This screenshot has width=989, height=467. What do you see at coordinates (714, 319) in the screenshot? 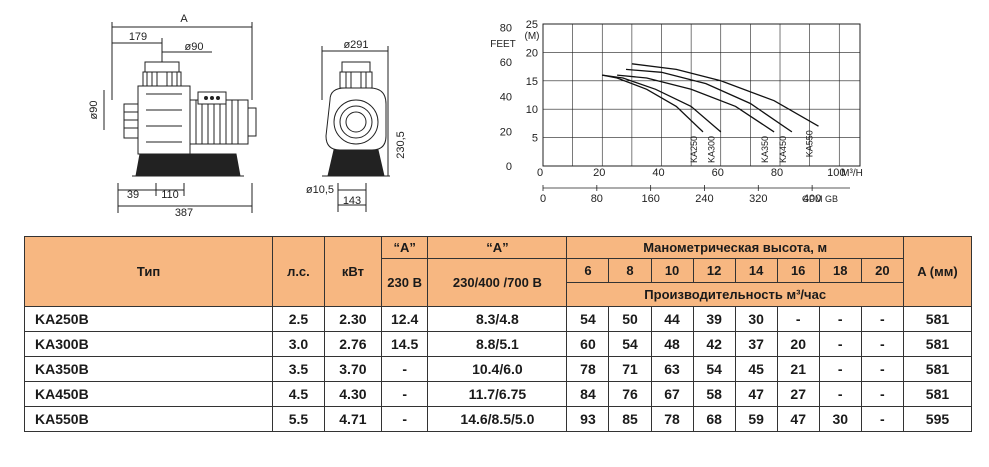
I see `cell-flow: 39` at bounding box center [714, 319].